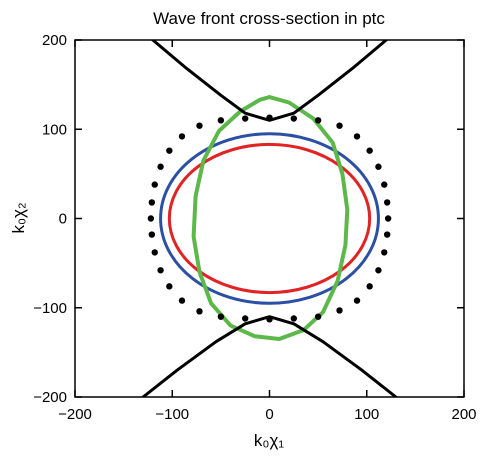 The image size is (486, 456). What do you see at coordinates (63, 219) in the screenshot?
I see `y-tick-label: 0` at bounding box center [63, 219].